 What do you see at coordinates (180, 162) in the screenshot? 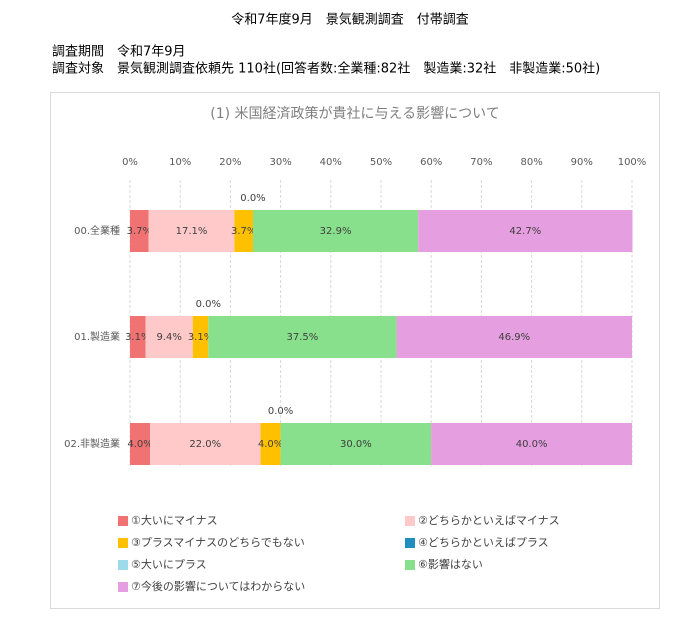
I see `x-tick-label: 10%` at bounding box center [180, 162].